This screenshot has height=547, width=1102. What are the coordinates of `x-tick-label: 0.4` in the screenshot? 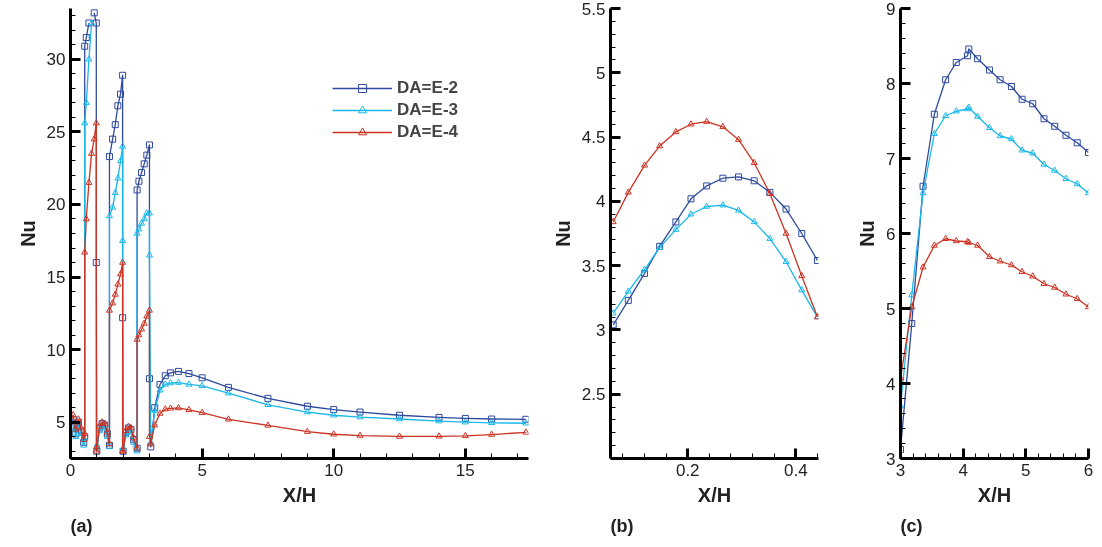 It's located at (795, 470).